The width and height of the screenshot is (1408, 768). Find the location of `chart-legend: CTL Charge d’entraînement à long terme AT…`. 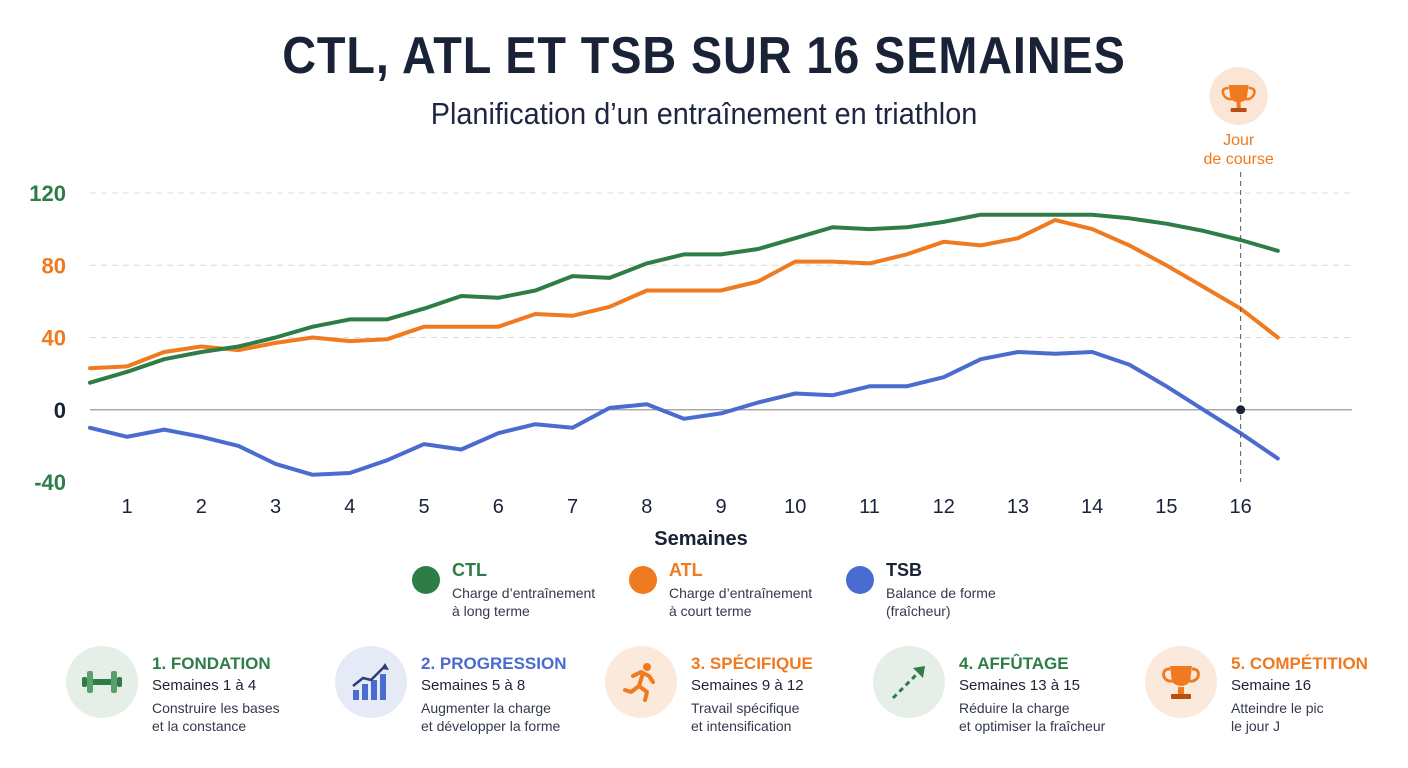

chart-legend: CTL Charge d’entraînement à long terme AT… is located at coordinates (704, 595).